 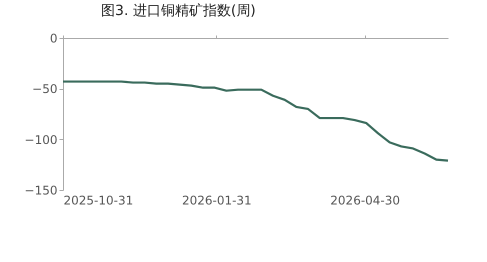 What do you see at coordinates (54, 39) in the screenshot?
I see `y-tick-label: 0` at bounding box center [54, 39].